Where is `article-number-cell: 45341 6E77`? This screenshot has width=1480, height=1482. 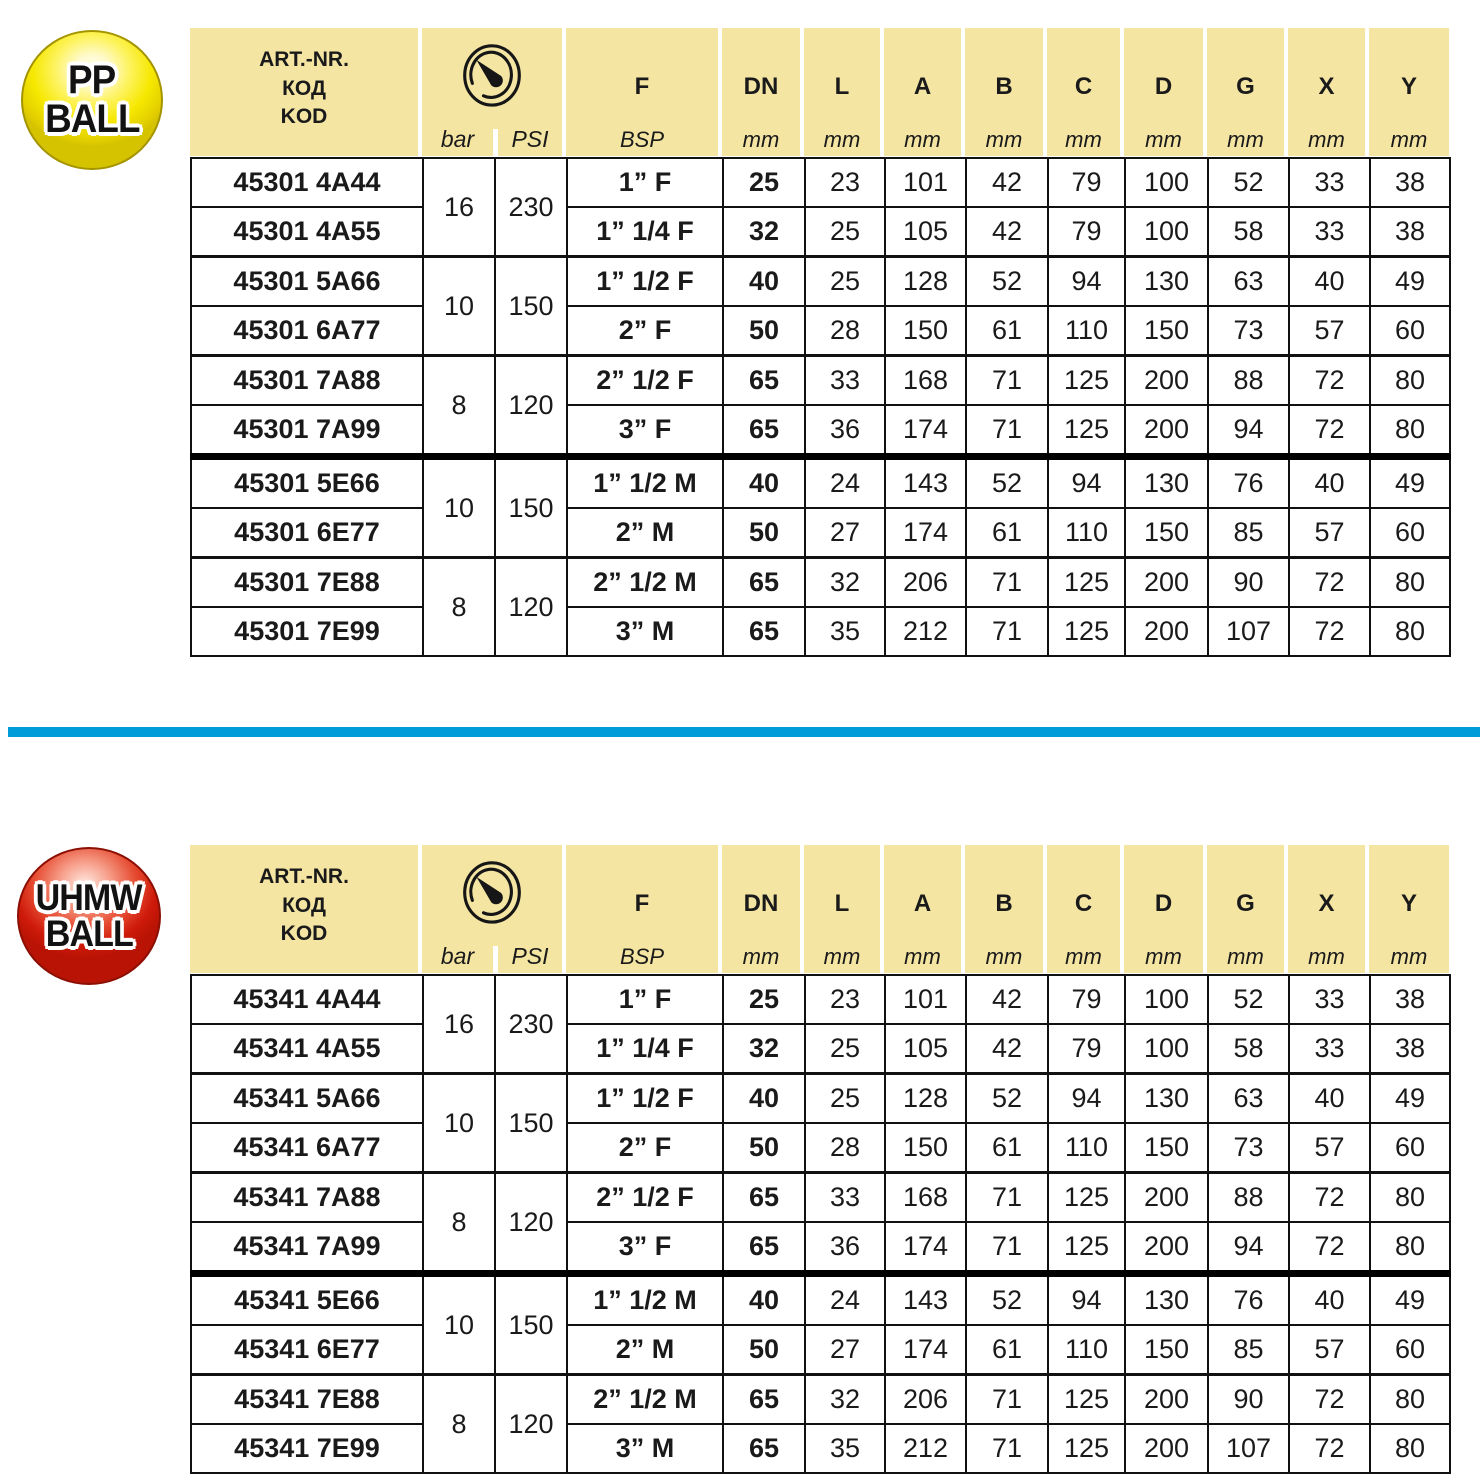 article-number-cell: 45341 6E77 is located at coordinates (307, 1349).